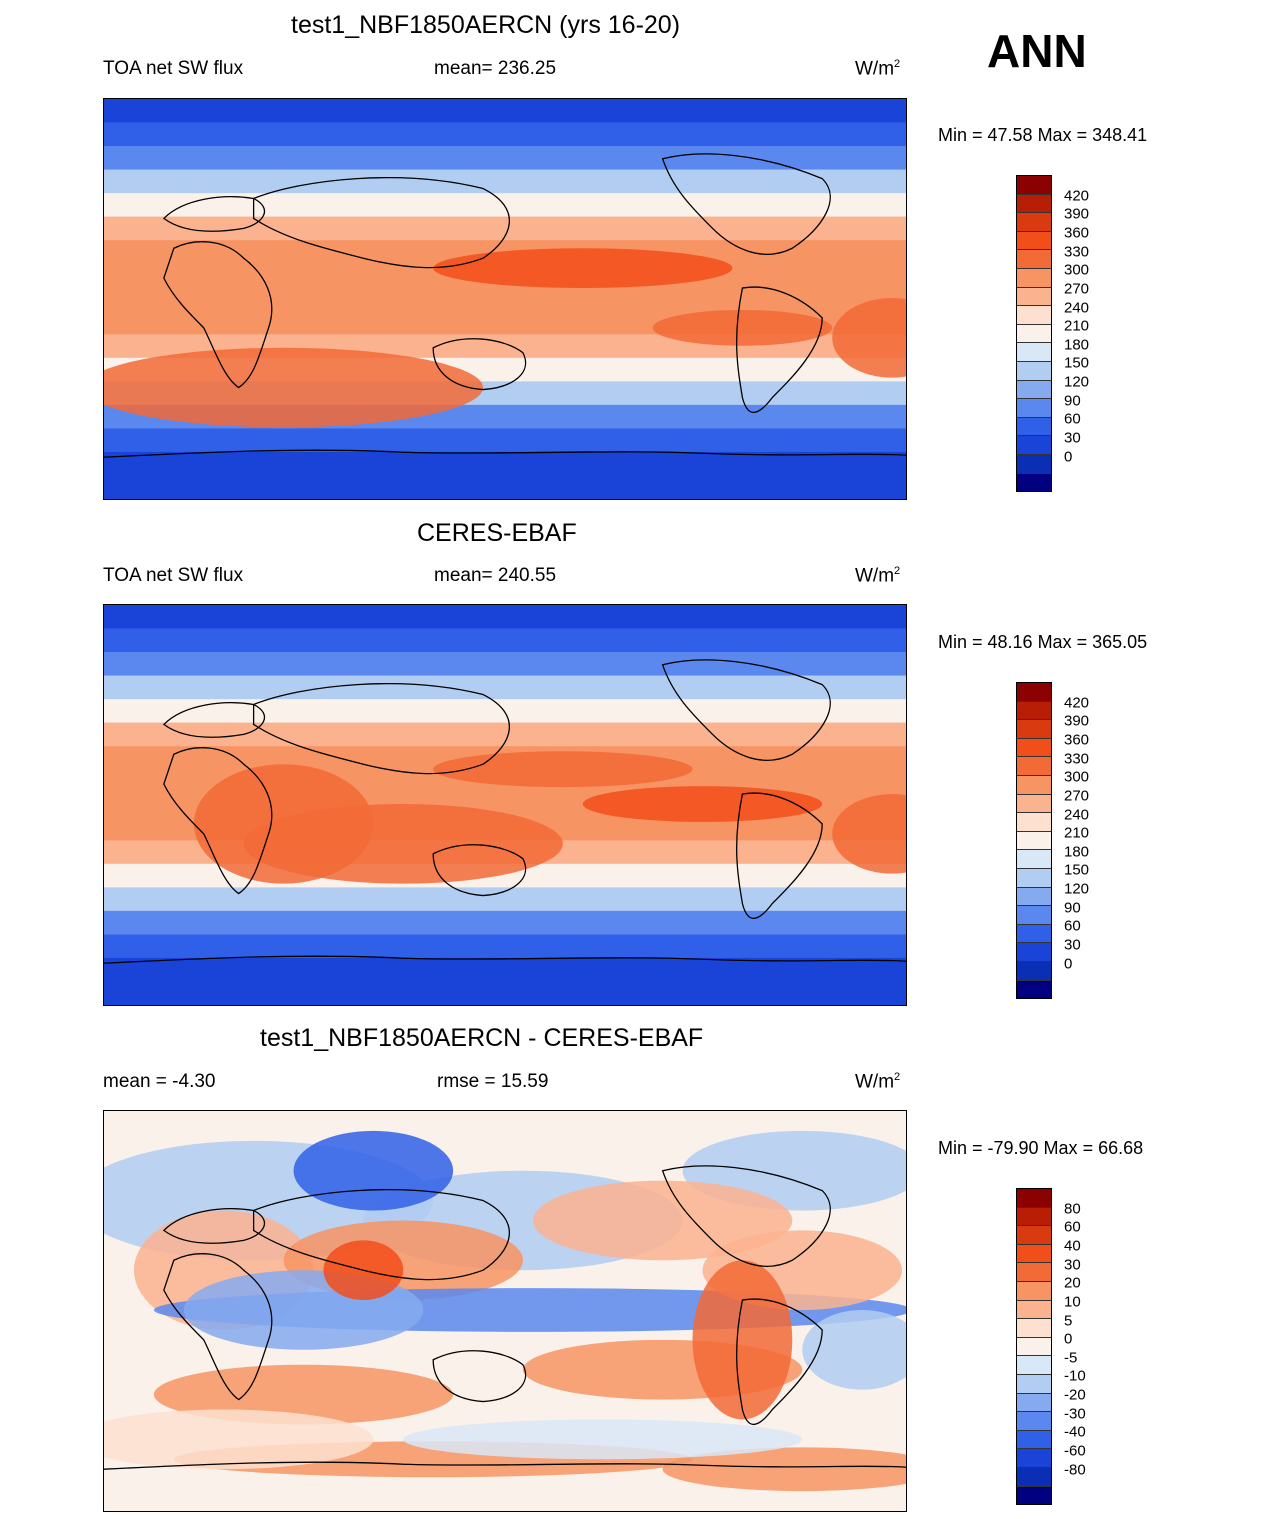  What do you see at coordinates (1041, 1148) in the screenshot?
I see `panel-3-minmax: Min = -79.90 Max = 66.68` at bounding box center [1041, 1148].